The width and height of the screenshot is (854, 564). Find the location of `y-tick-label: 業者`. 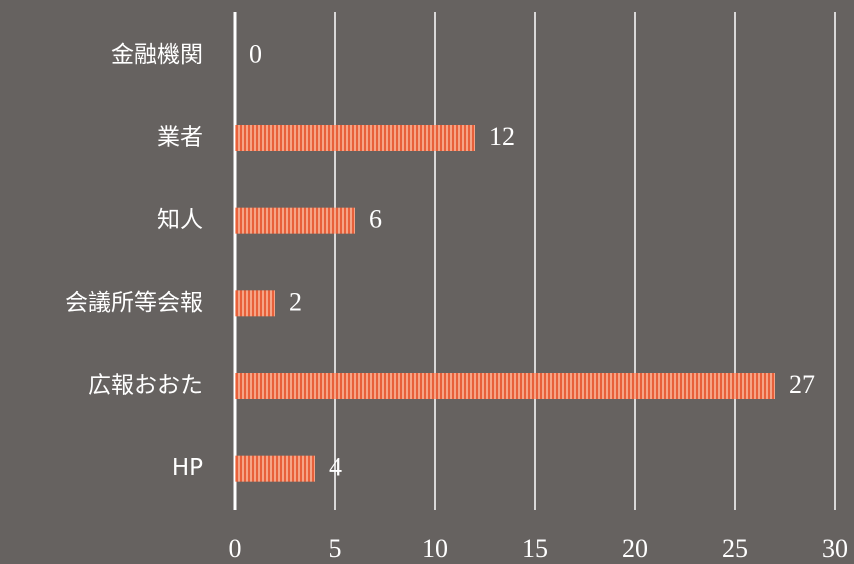

y-tick-label: 業者 is located at coordinates (180, 138).